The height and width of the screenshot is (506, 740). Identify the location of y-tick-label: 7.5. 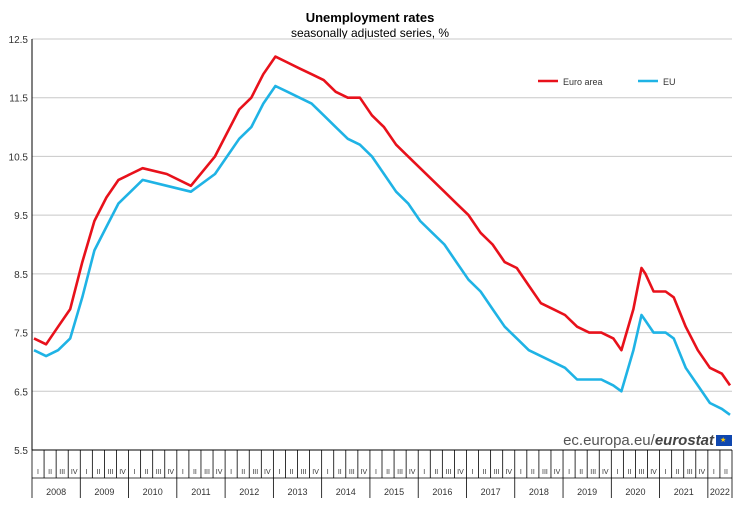
(21, 334).